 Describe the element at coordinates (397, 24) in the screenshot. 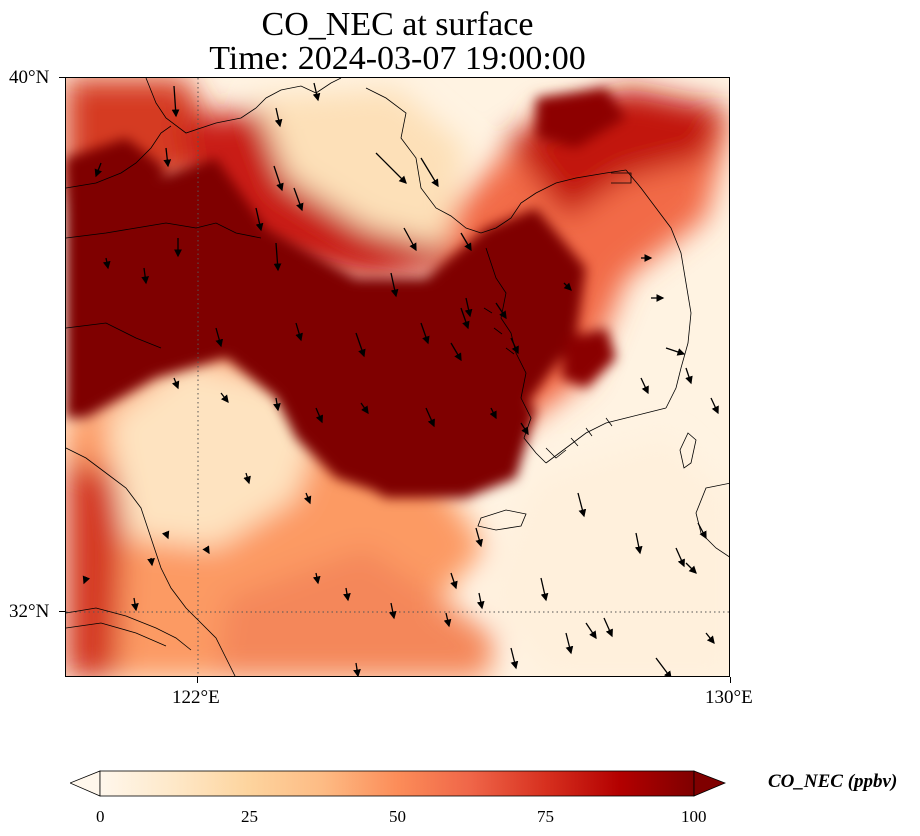

I see `figure-title-line-1: CO_NEC at surface` at that location.